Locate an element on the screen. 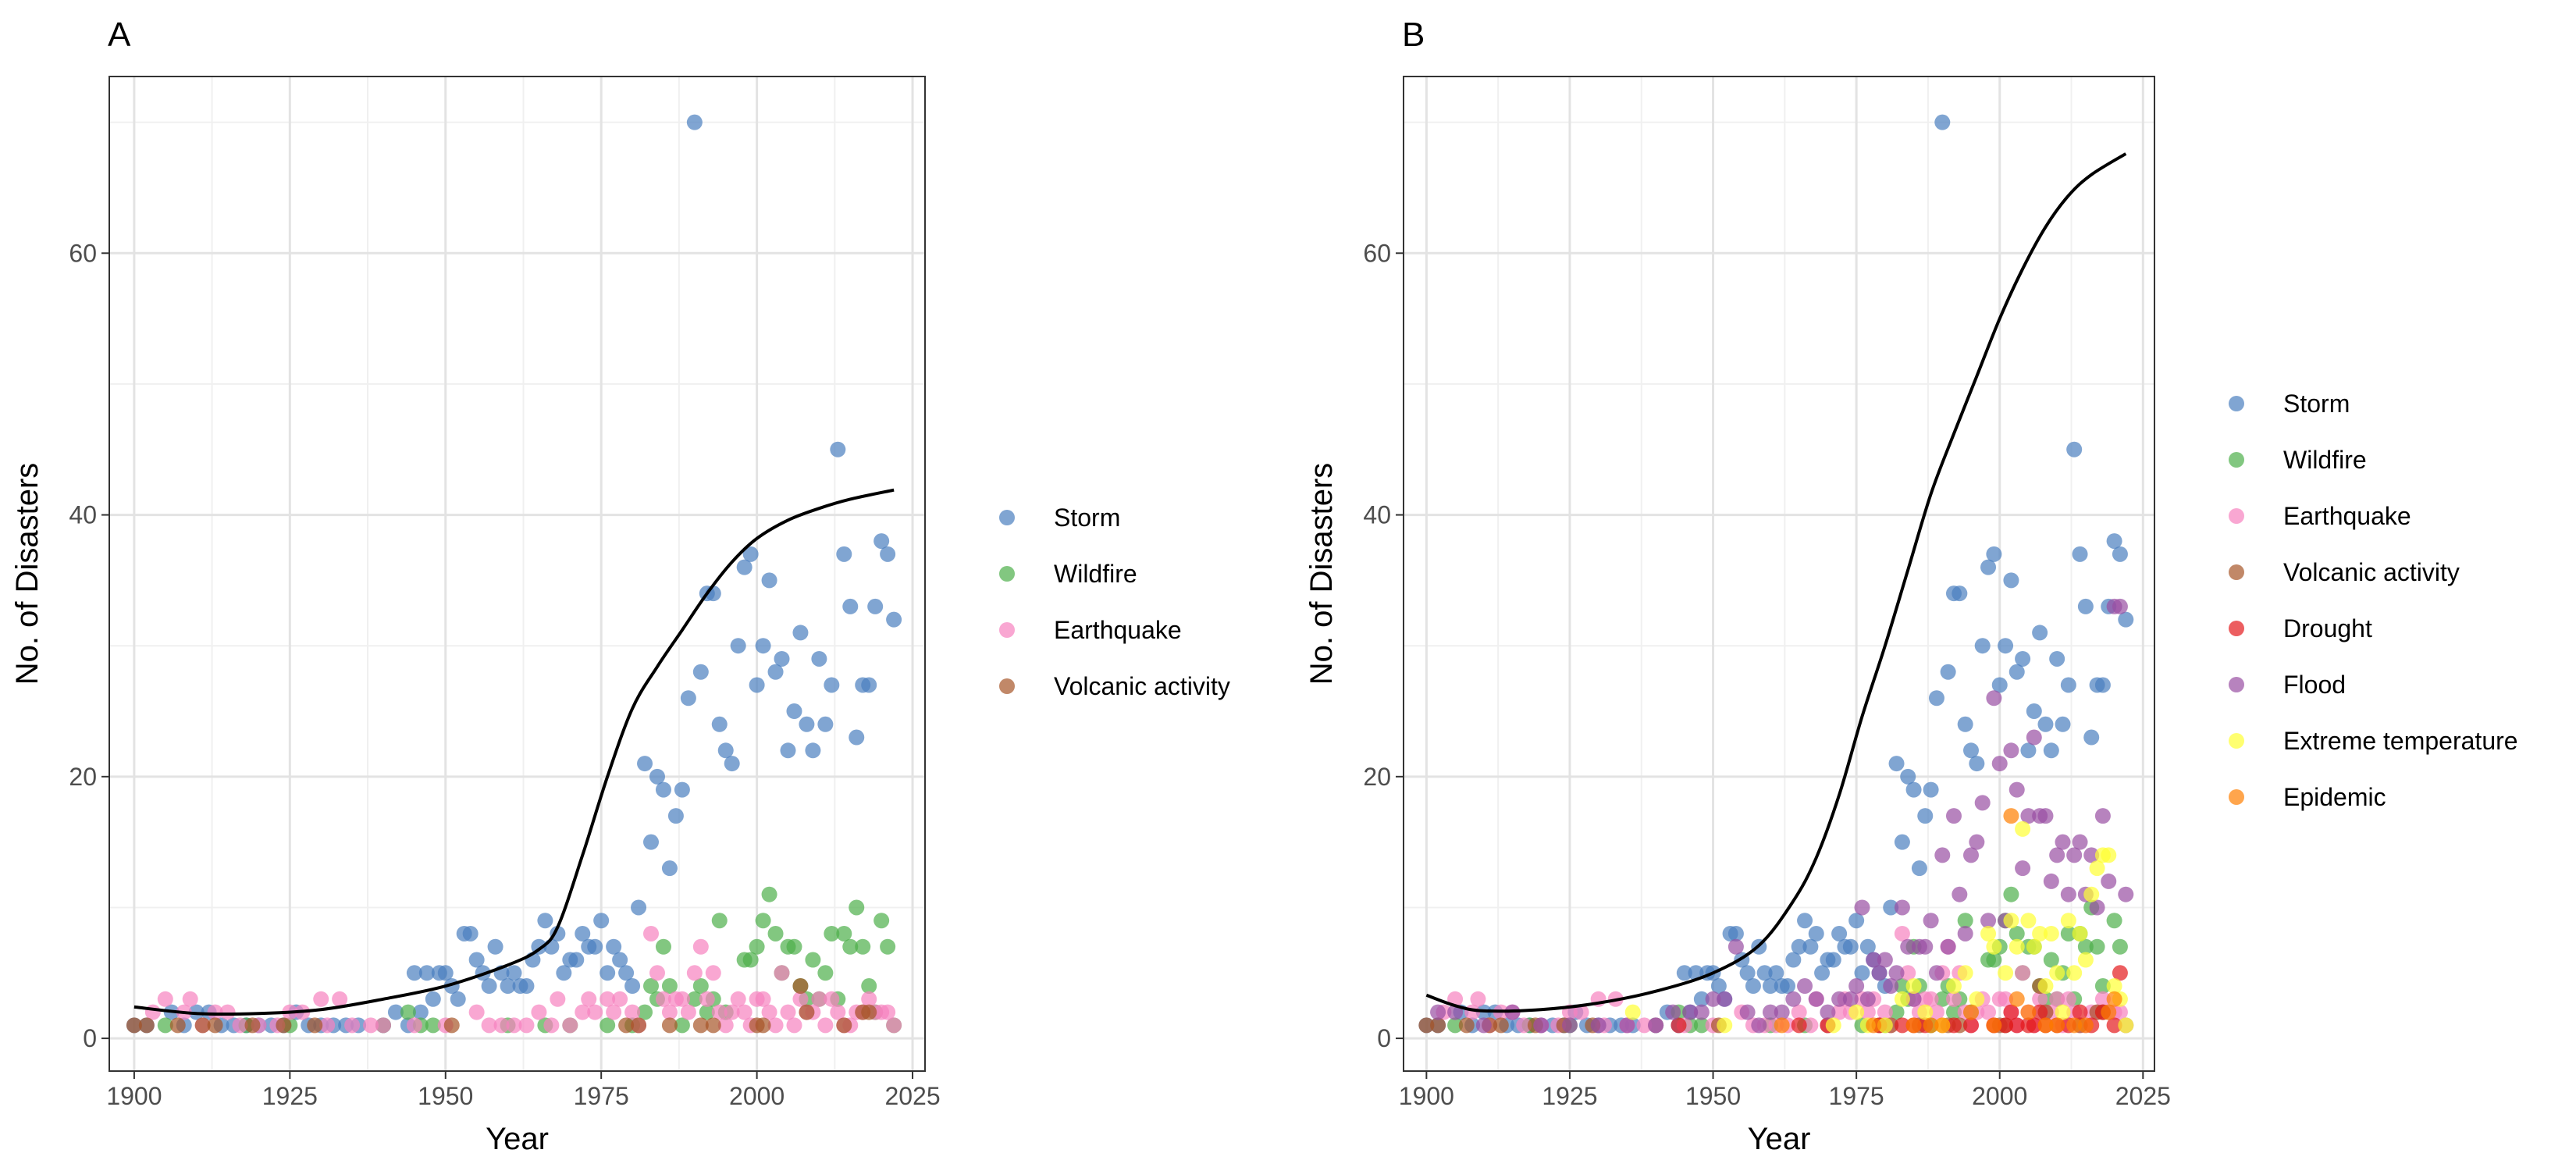 Image resolution: width=2576 pixels, height=1171 pixels. series-volcanic-activity is located at coordinates (501, 1006).